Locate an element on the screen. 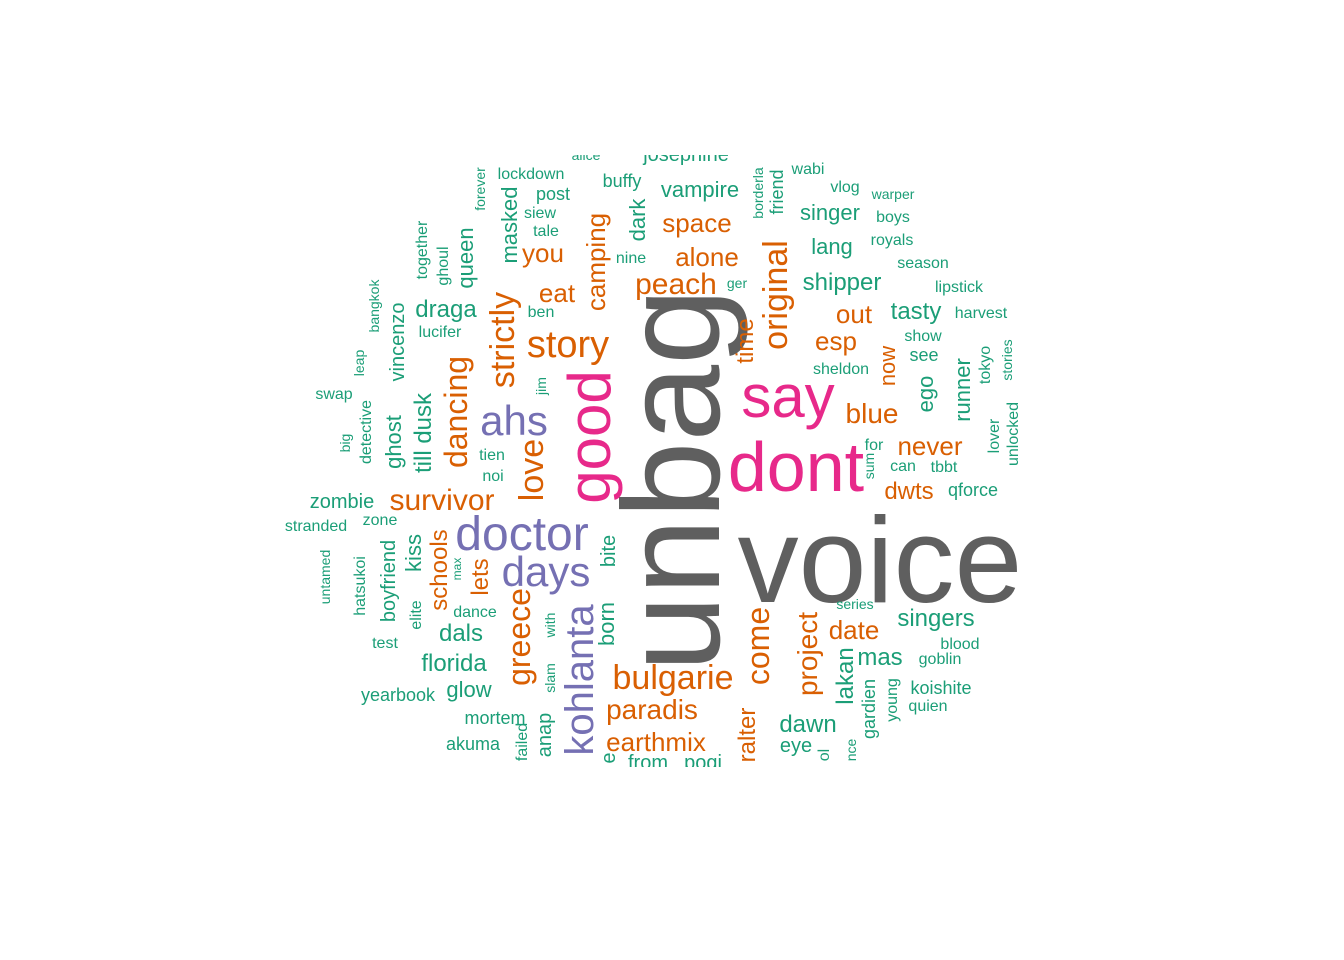  word-days: days is located at coordinates (546, 571).